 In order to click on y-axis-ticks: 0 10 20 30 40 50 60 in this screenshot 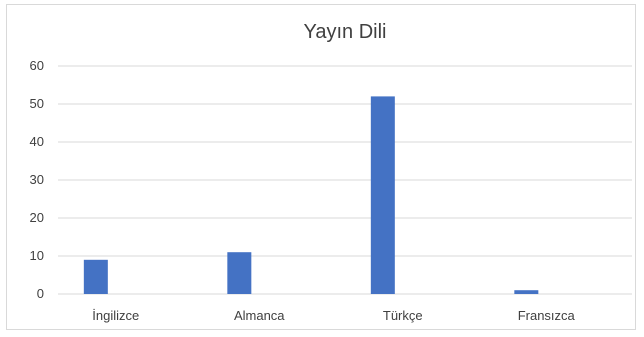, I will do `click(37, 179)`.